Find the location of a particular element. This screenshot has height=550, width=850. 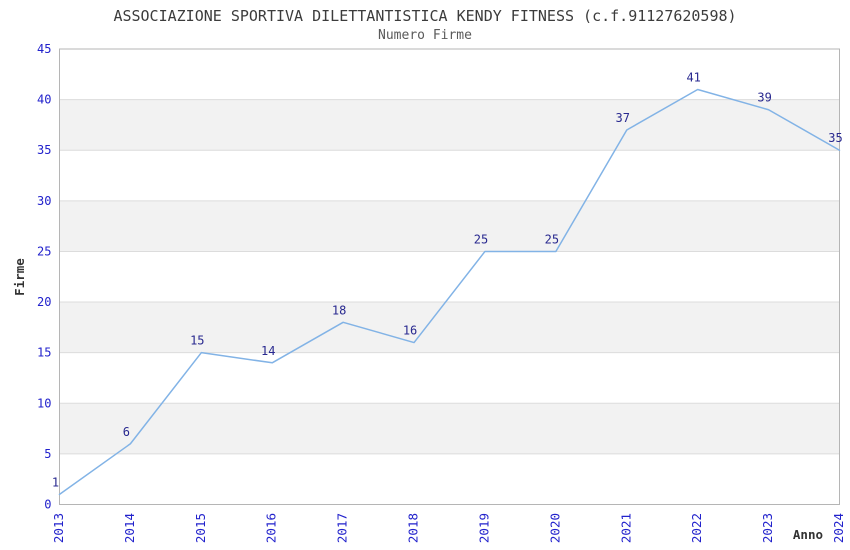

y-tick-label: 30 is located at coordinates (44, 201).